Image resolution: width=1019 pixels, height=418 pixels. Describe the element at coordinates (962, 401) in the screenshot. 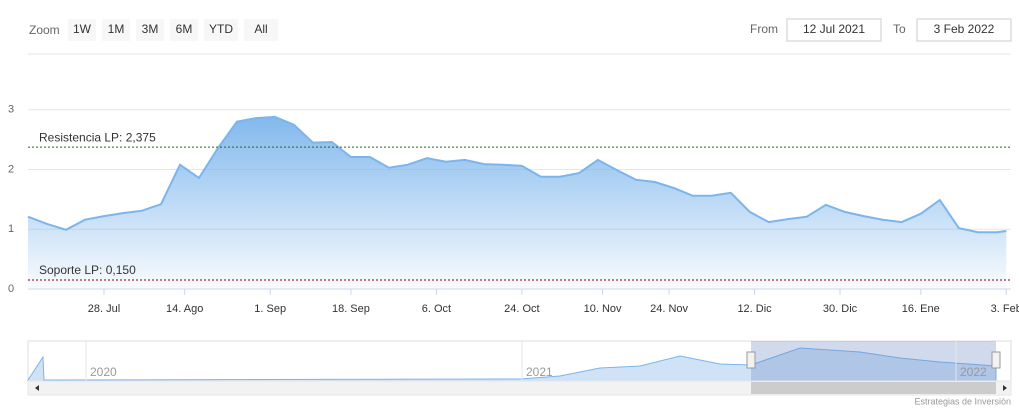

I see `credits: Estrategias de Inversión` at that location.